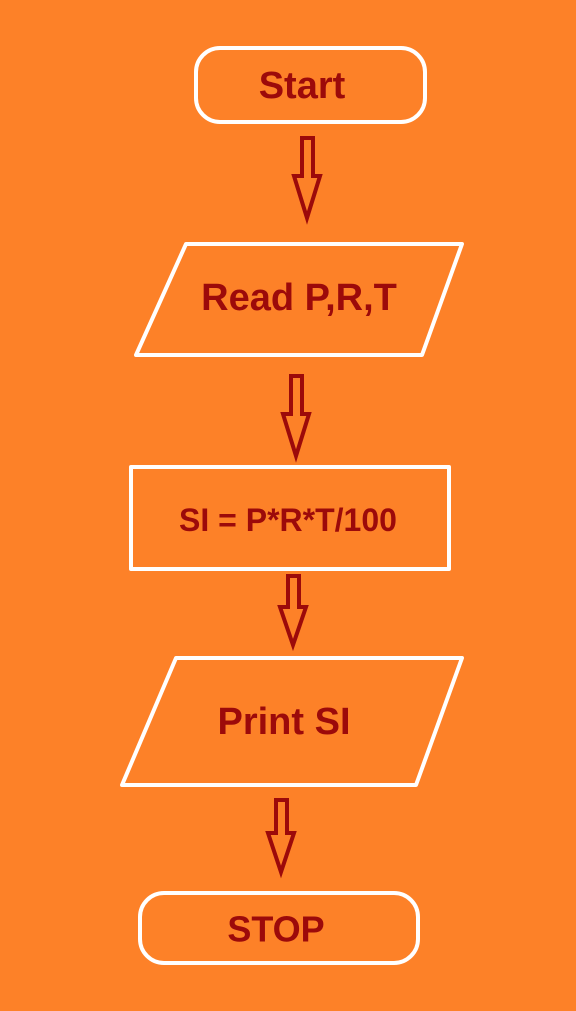 This screenshot has width=576, height=1011. I want to click on compute-label: SI = P*R*T/100, so click(288, 520).